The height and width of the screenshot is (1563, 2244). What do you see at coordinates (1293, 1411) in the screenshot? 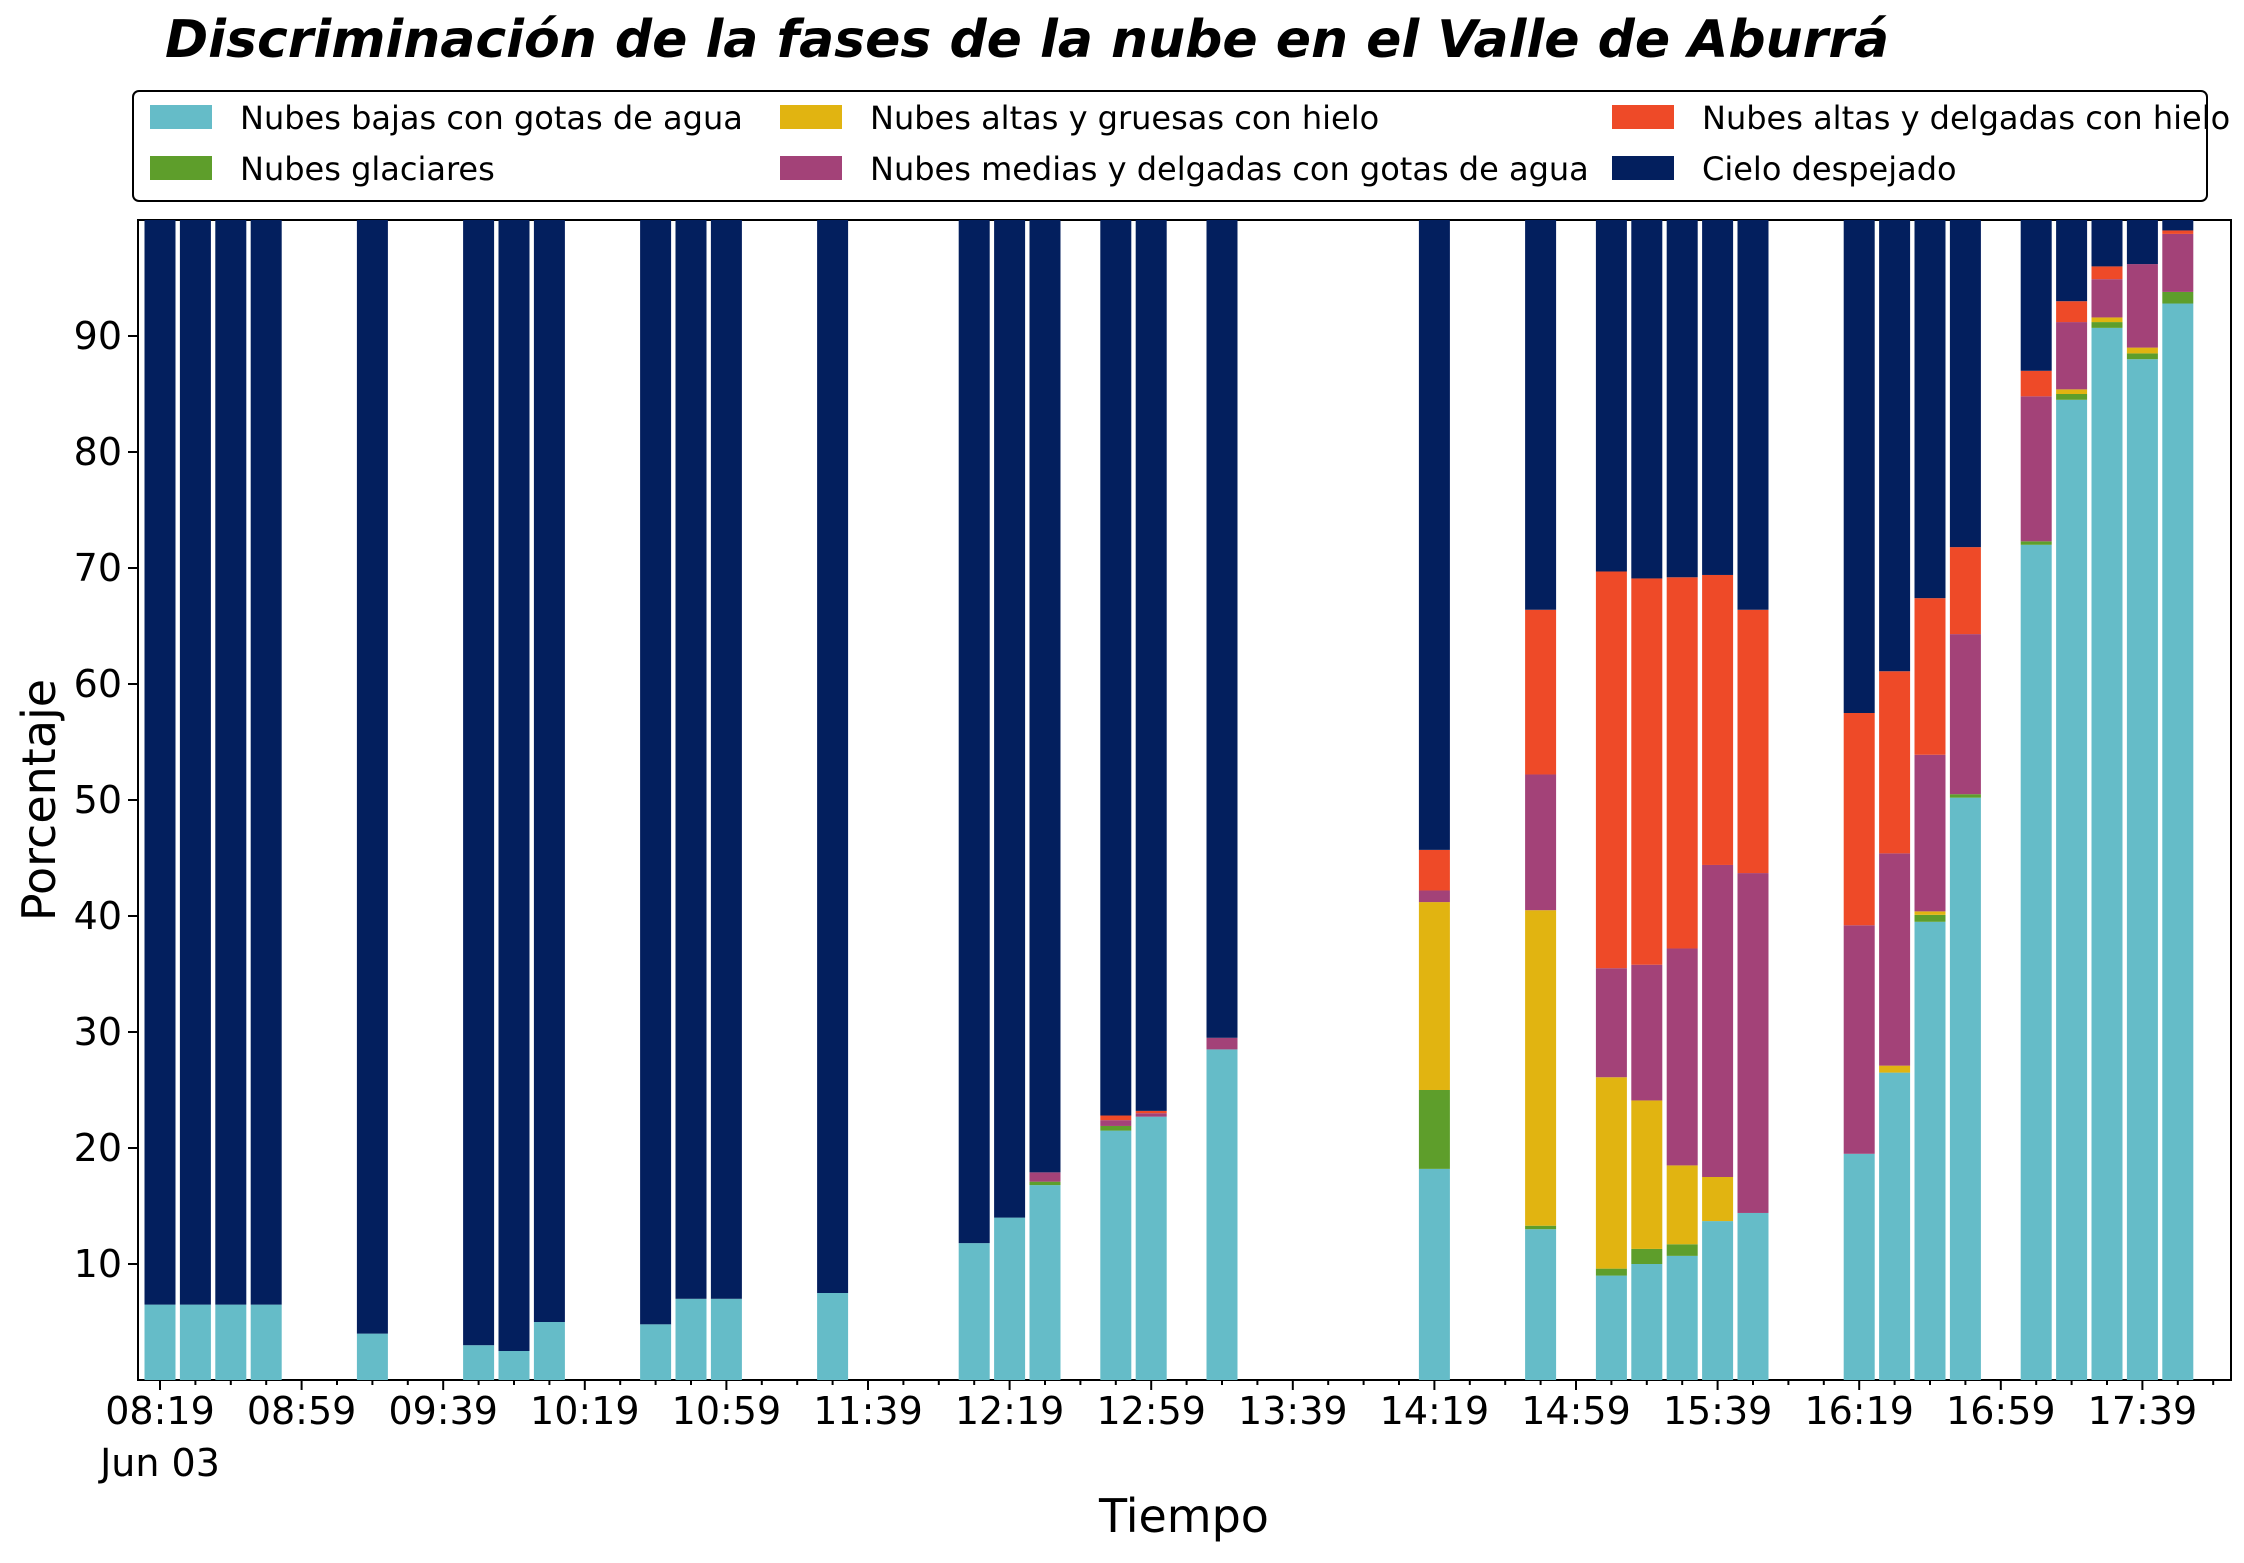
I see `x-tick-label: 13:39` at bounding box center [1293, 1411].